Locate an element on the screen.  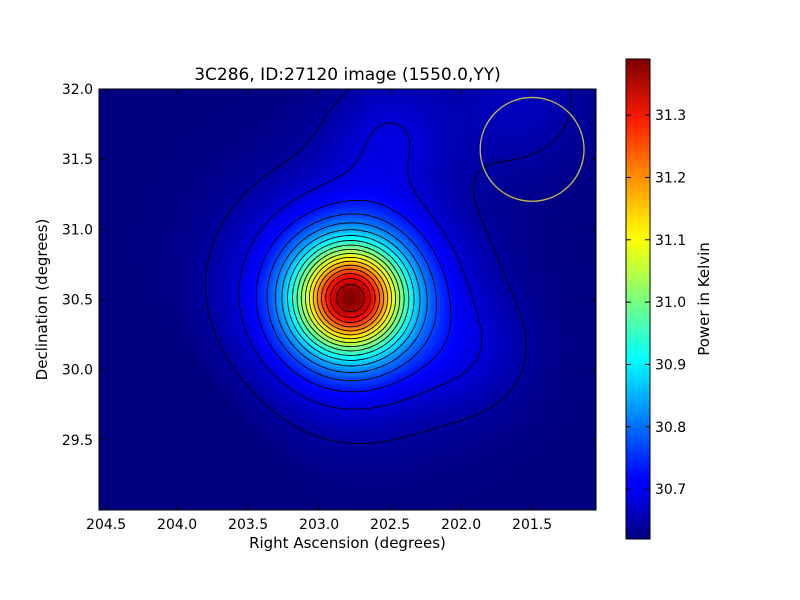
x-tick-label: 203.5 is located at coordinates (248, 525).